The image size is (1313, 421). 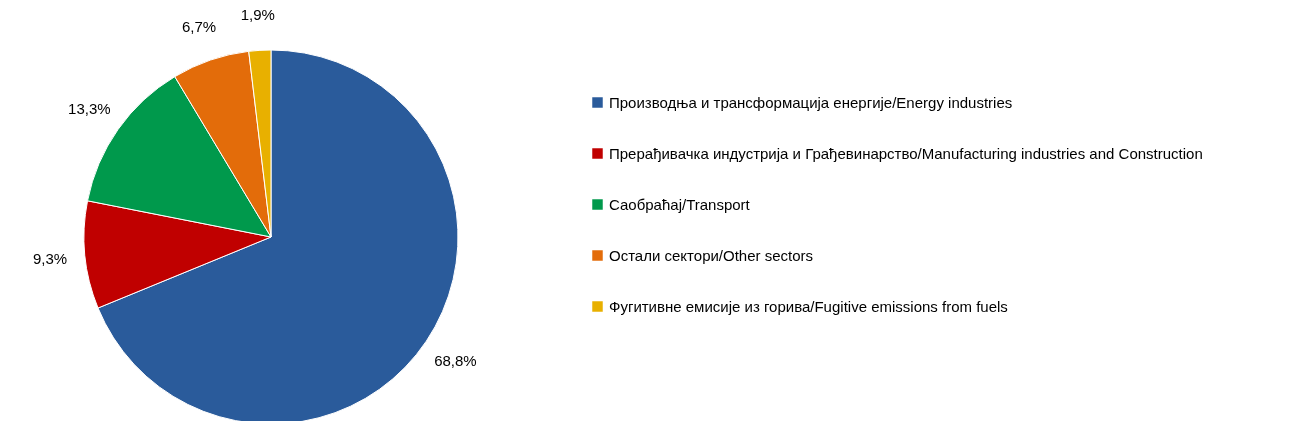 What do you see at coordinates (680, 204) in the screenshot?
I see `legend-label: Саобраћај/Transport` at bounding box center [680, 204].